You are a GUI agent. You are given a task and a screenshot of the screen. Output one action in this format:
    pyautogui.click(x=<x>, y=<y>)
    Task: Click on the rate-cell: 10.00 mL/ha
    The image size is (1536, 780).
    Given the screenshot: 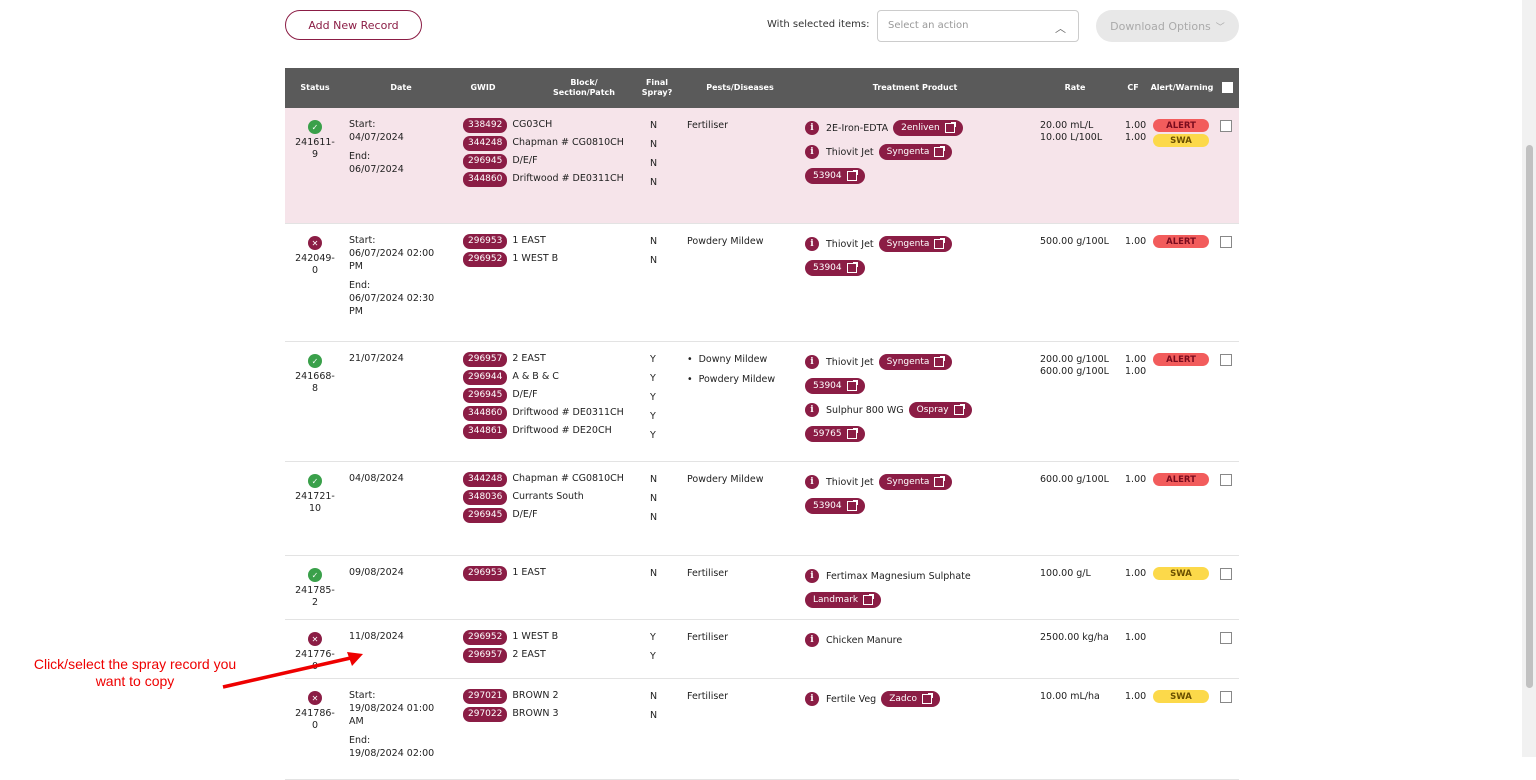 What is the action you would take?
    pyautogui.click(x=1082, y=697)
    